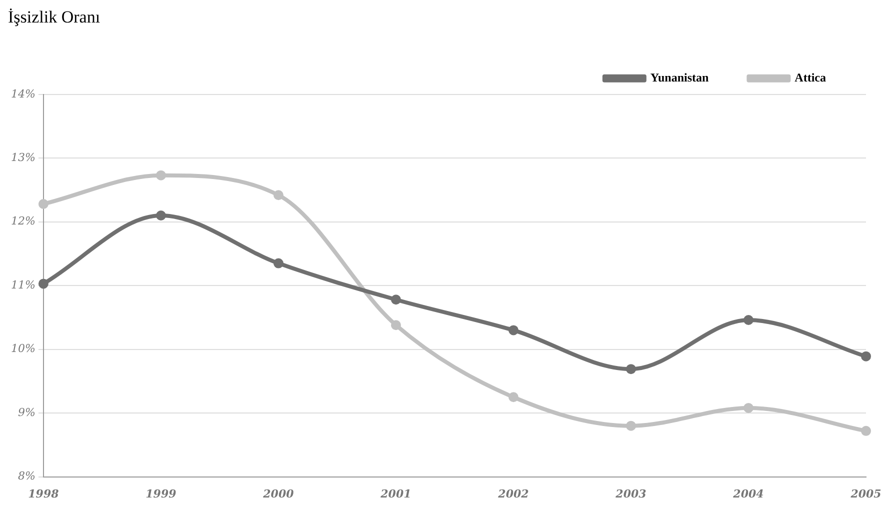  What do you see at coordinates (23, 285) in the screenshot?
I see `y-tick-label: 11%` at bounding box center [23, 285].